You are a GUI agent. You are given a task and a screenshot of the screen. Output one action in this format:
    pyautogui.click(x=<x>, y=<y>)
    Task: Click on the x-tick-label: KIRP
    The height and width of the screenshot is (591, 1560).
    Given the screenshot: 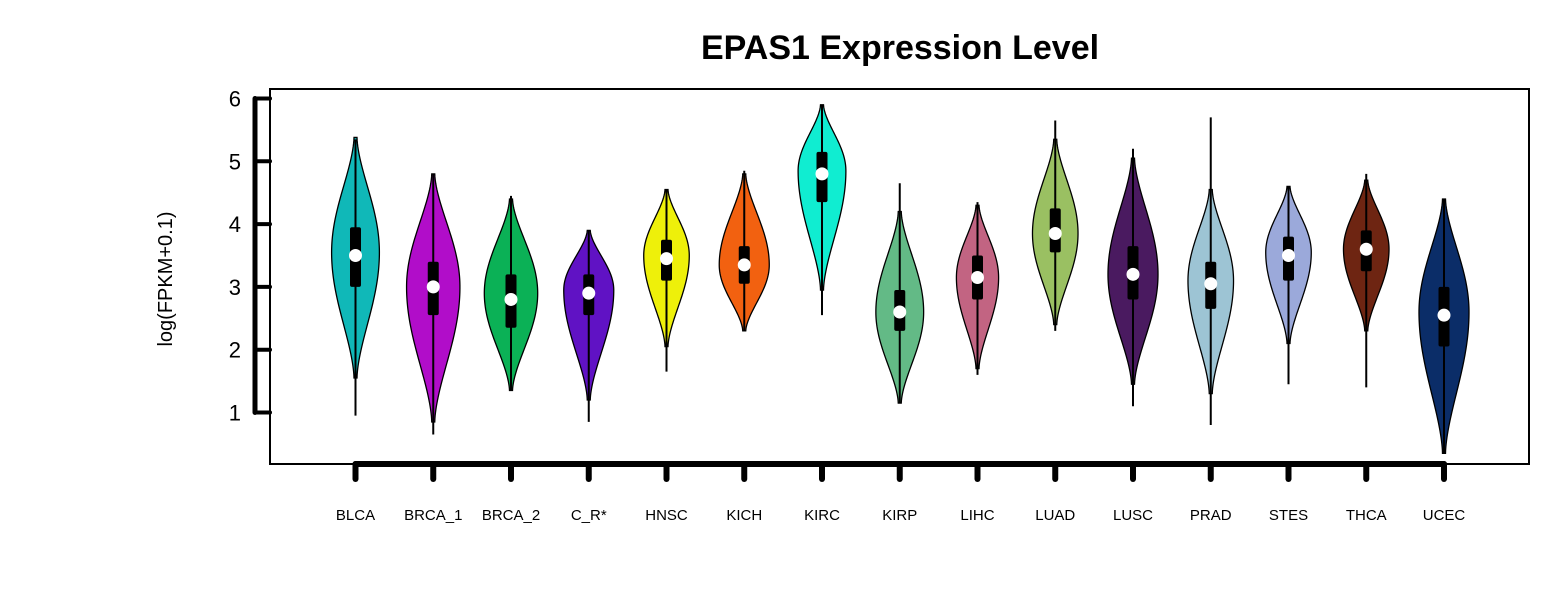 What is the action you would take?
    pyautogui.click(x=899, y=515)
    